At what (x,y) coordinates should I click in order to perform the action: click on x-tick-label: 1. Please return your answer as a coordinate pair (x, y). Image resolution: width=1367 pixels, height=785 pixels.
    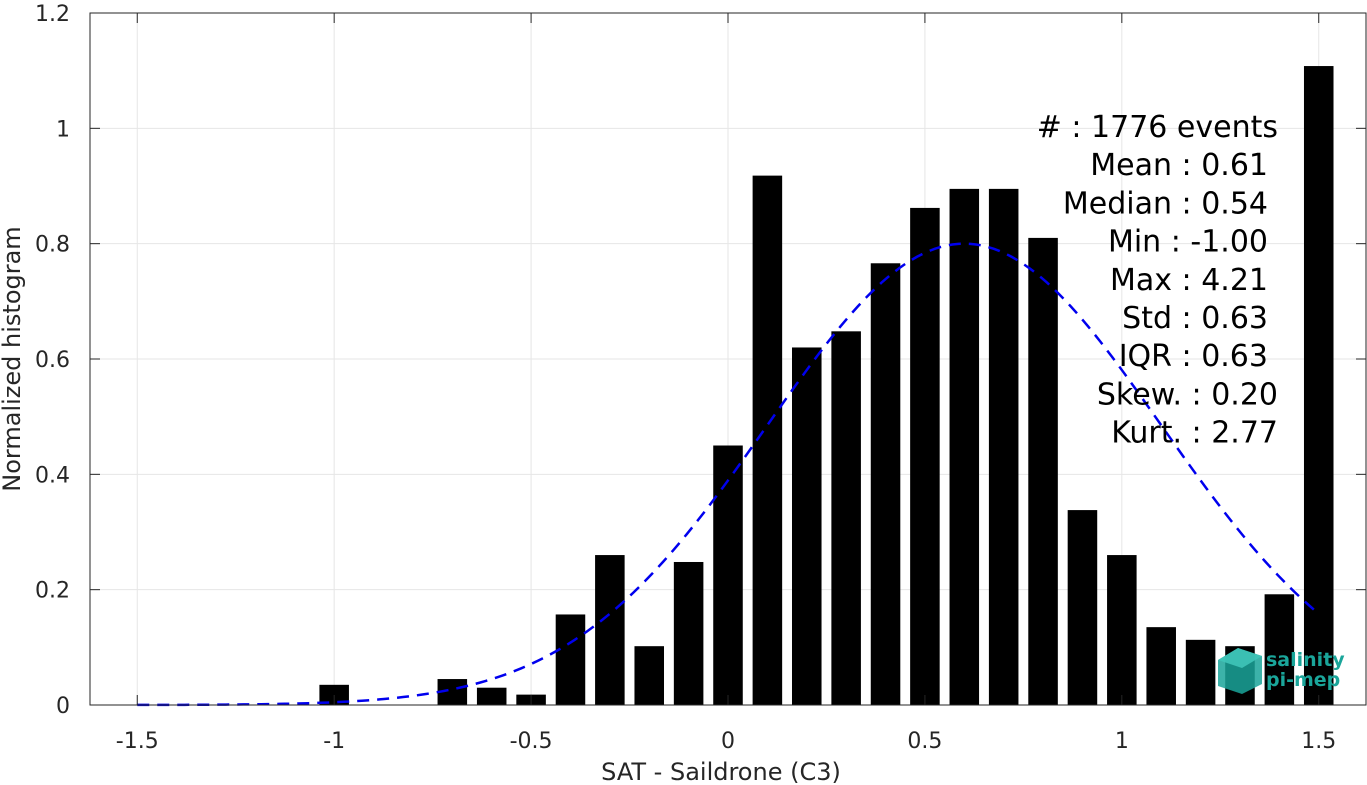
    Looking at the image, I should click on (1122, 741).